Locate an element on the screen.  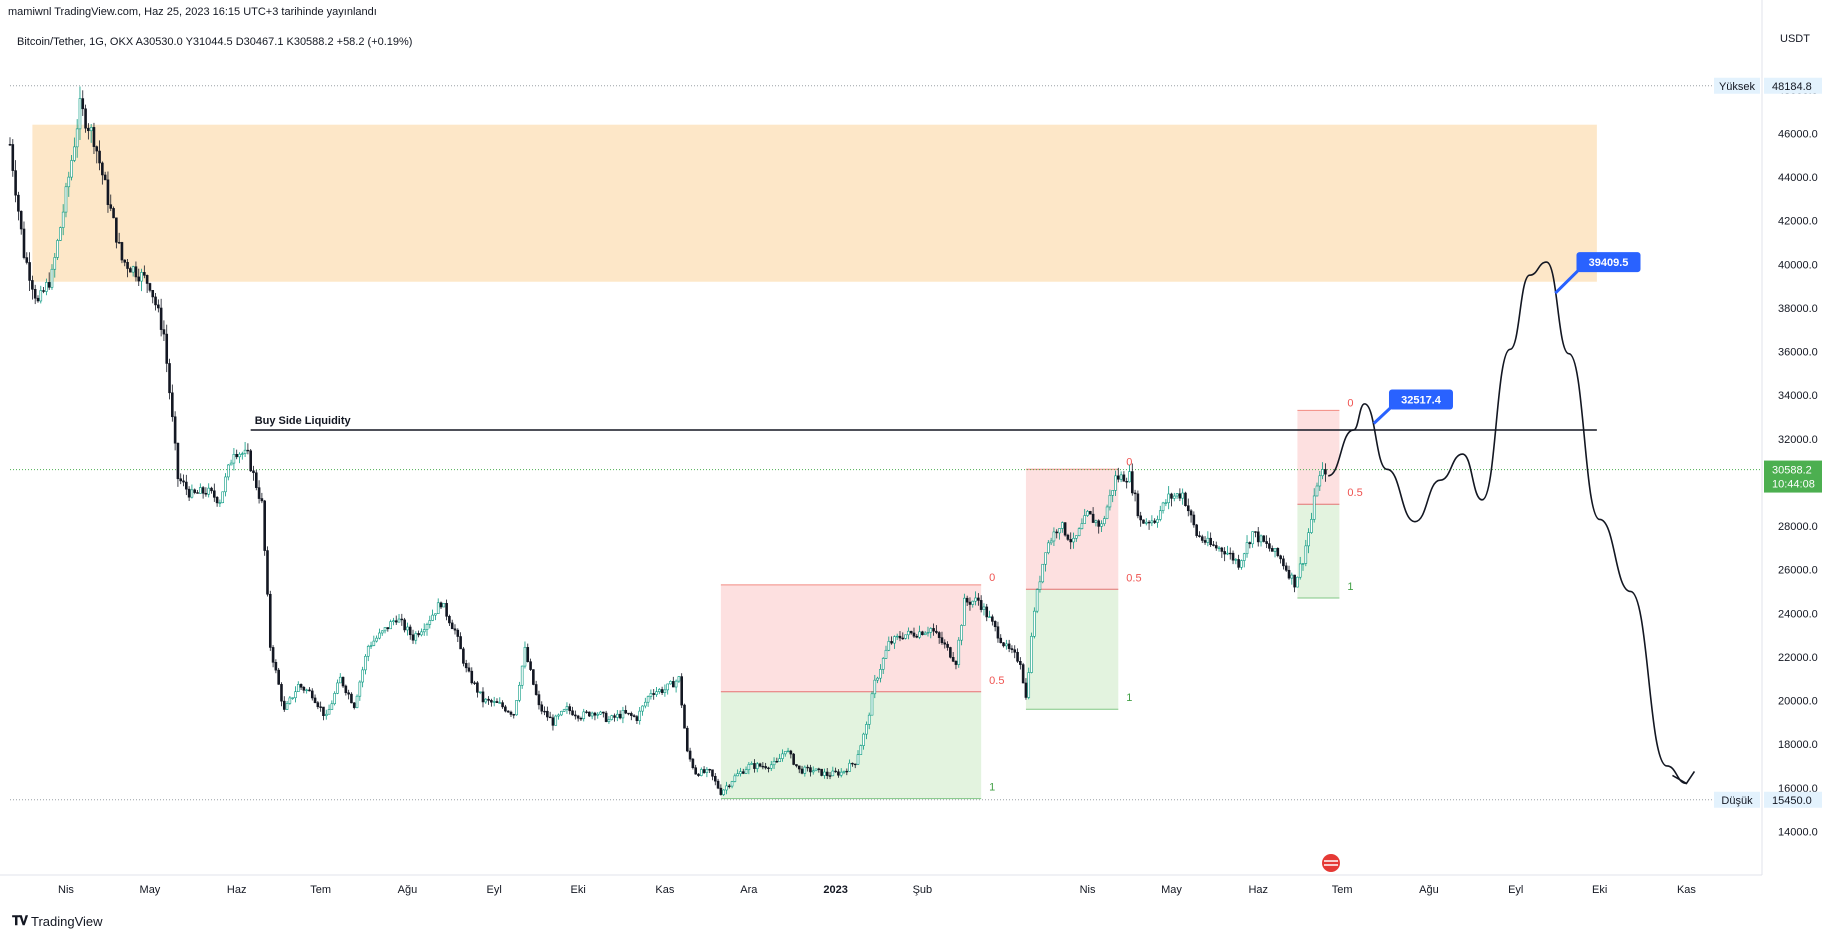
tradingview-logo-icon: 𝐓𝐕 is located at coordinates (20, 920).